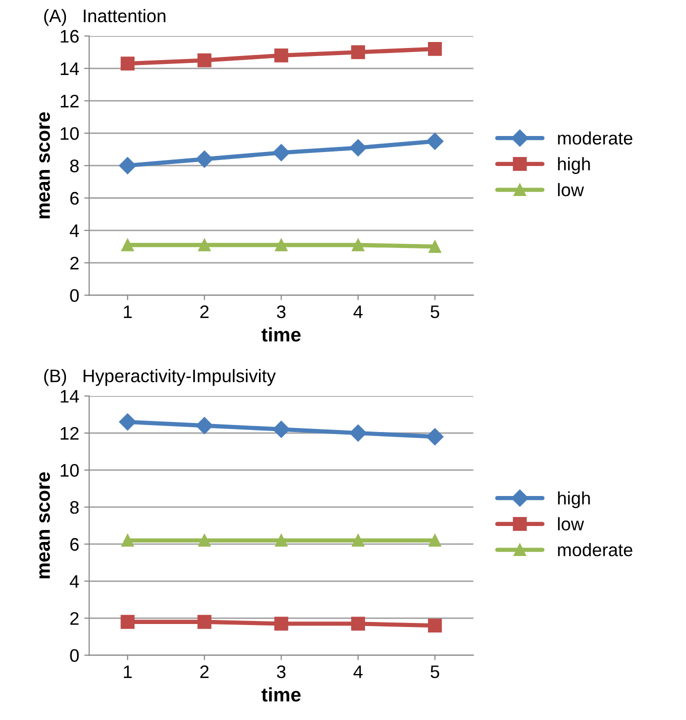 This screenshot has height=720, width=686. Describe the element at coordinates (105, 17) in the screenshot. I see `chart-title: (A) Inattention` at that location.